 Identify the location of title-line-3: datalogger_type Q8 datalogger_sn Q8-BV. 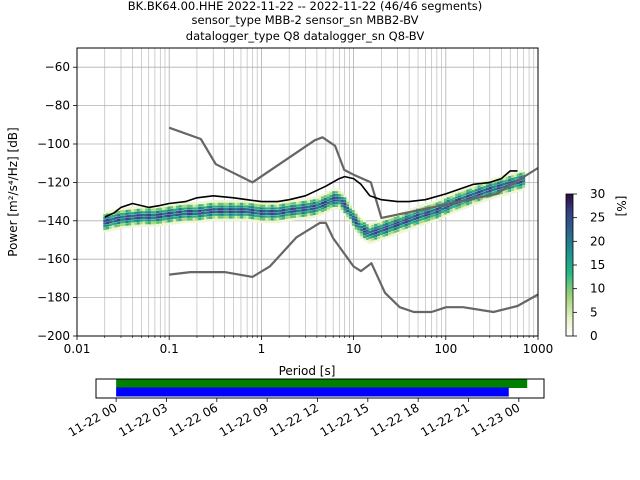
(305, 36).